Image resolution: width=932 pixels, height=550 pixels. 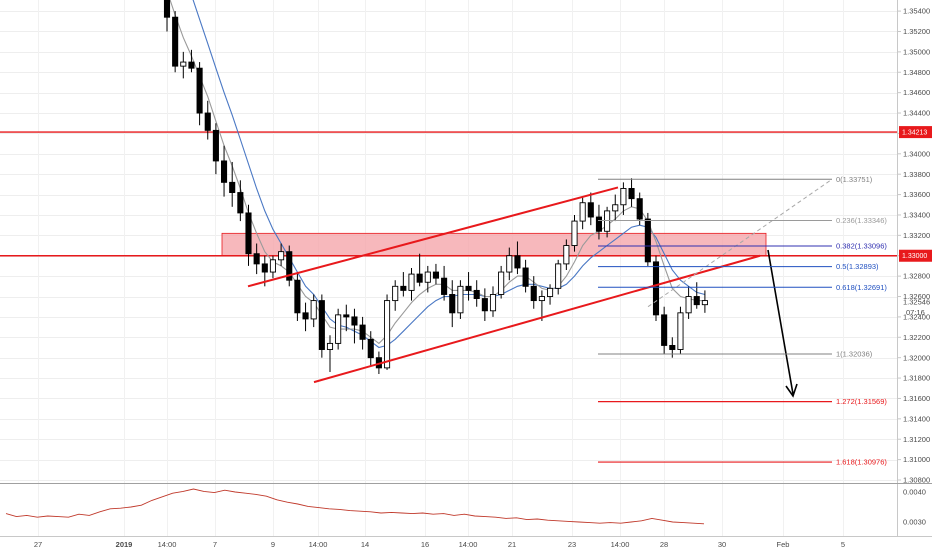 What do you see at coordinates (916, 72) in the screenshot?
I see `price-tick-label: 1.34800` at bounding box center [916, 72].